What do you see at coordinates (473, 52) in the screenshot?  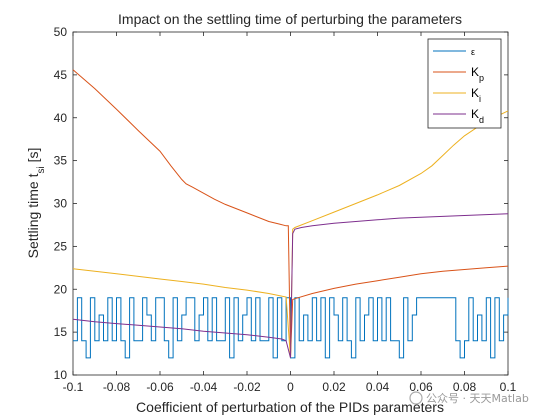 I see `legend-label-epsilon: ε` at bounding box center [473, 52].